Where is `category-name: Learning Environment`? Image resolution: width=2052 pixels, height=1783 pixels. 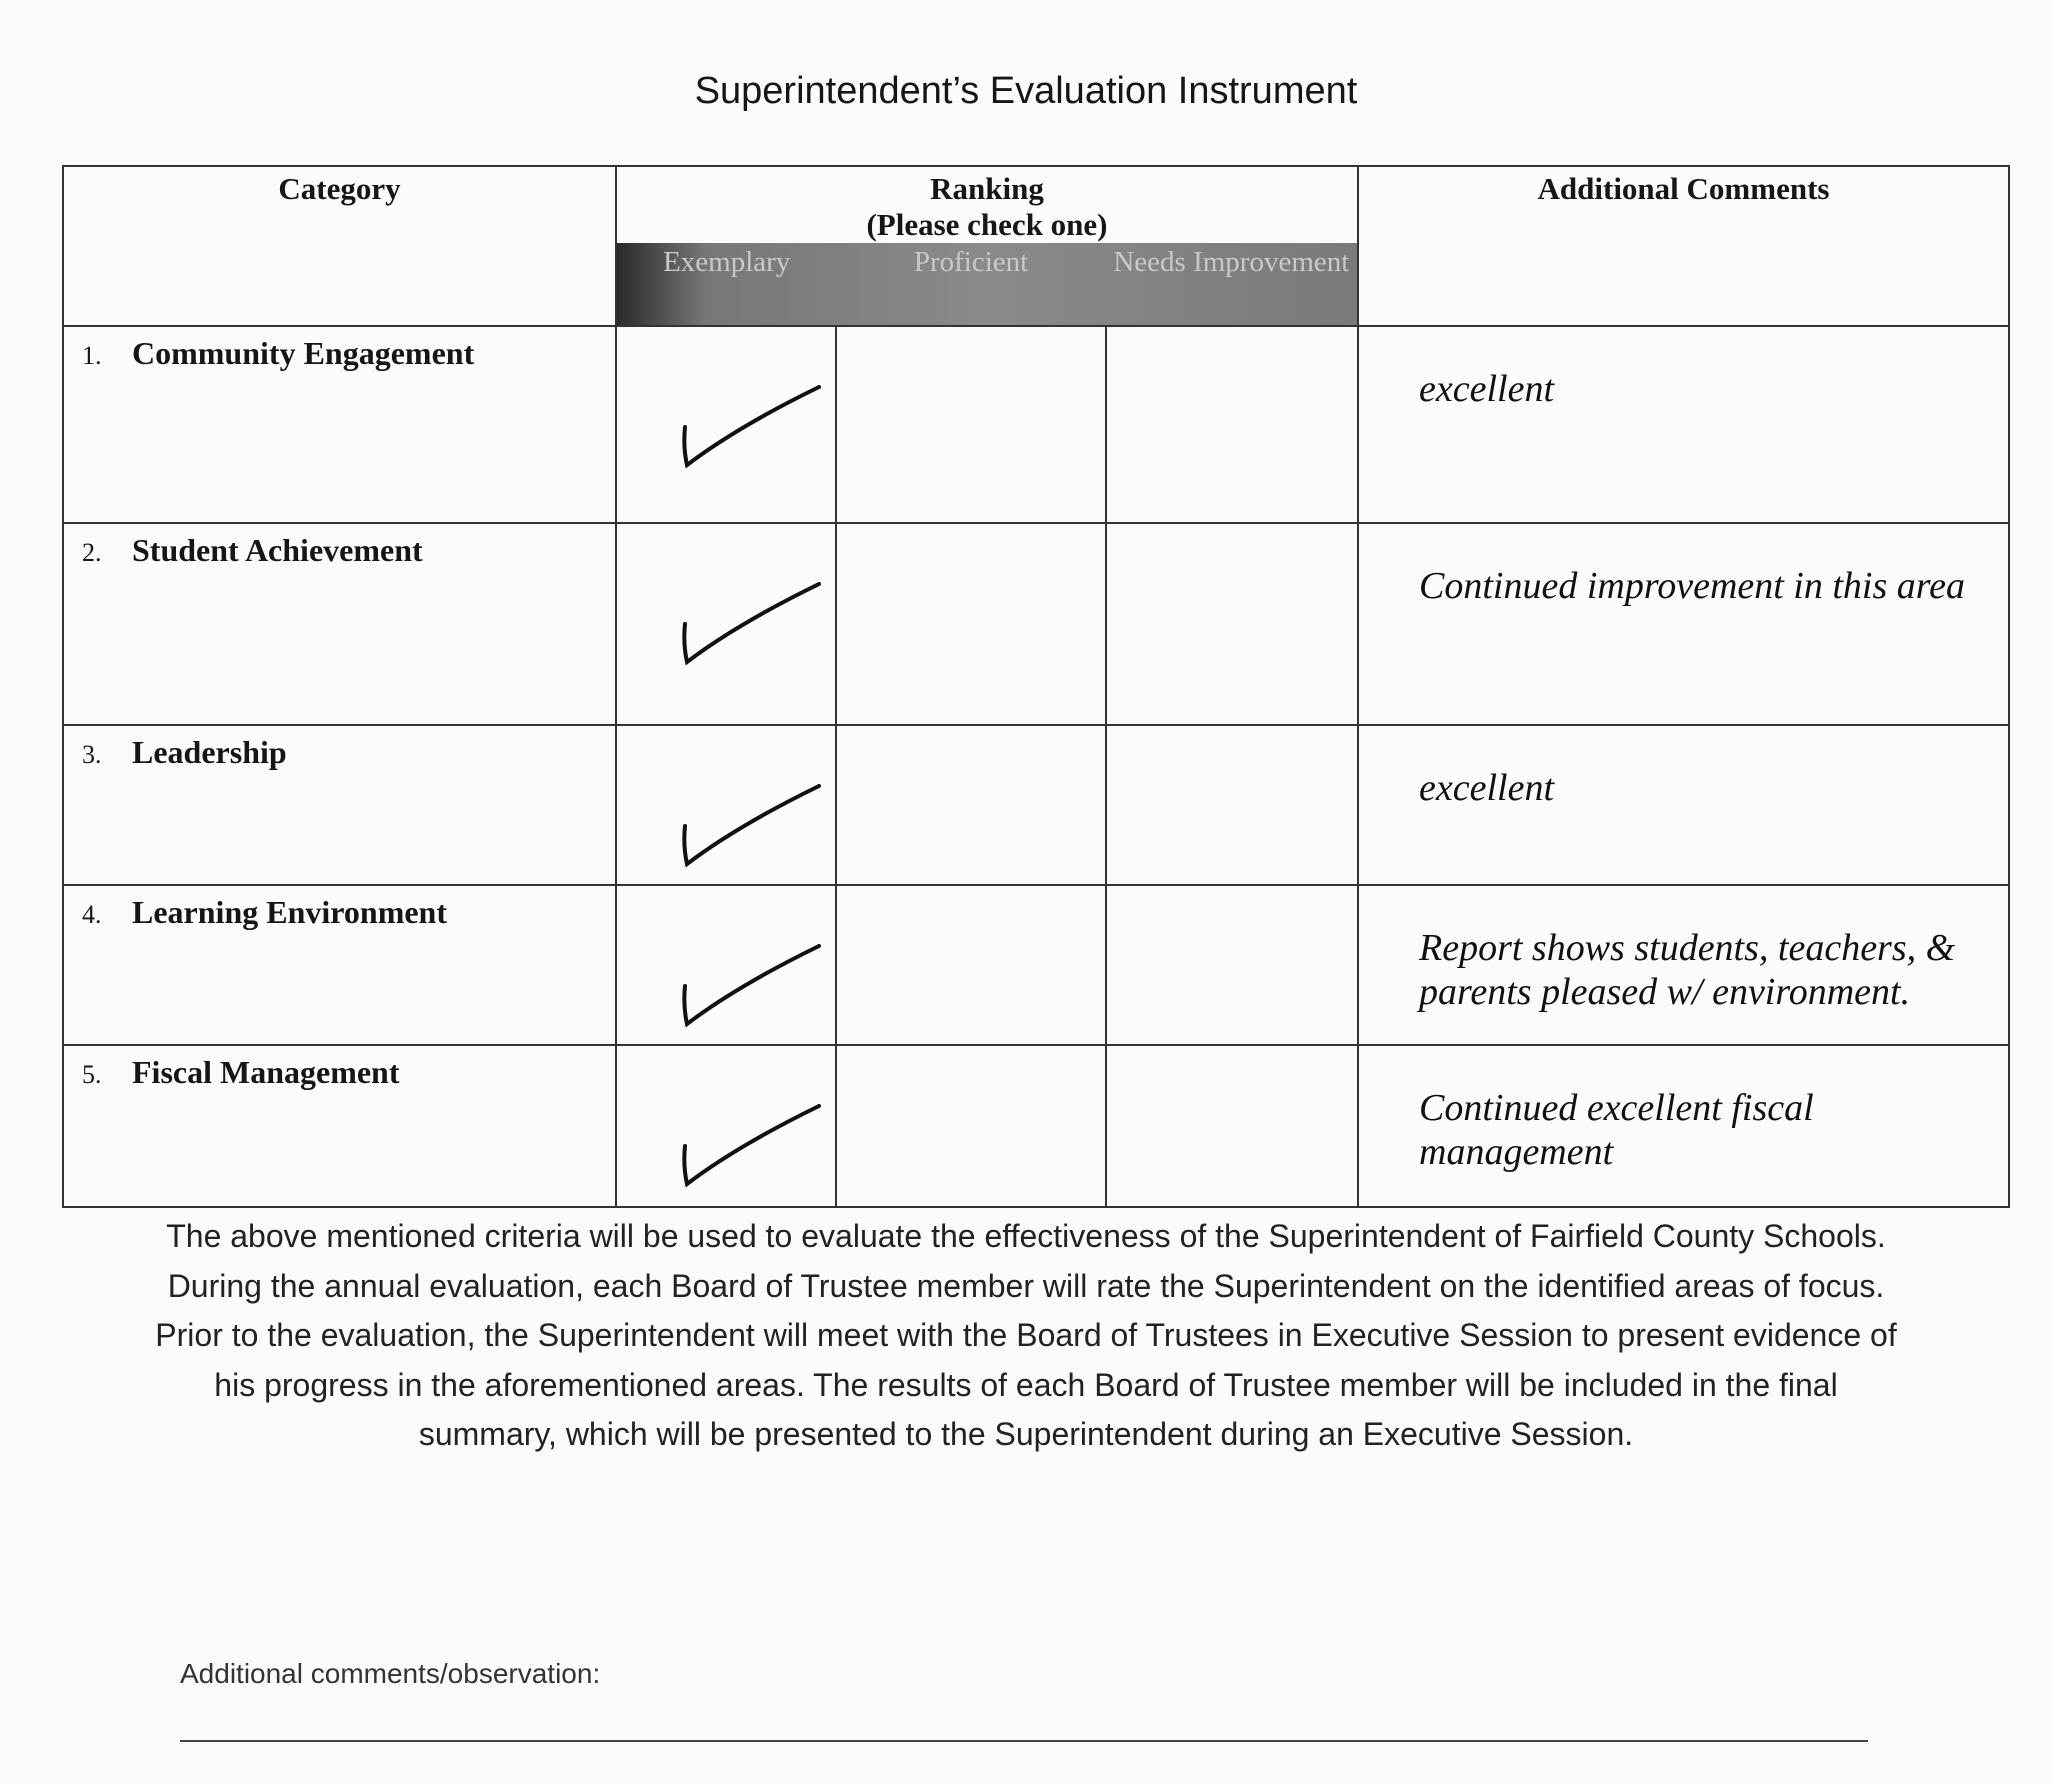
category-name: Learning Environment is located at coordinates (289, 912).